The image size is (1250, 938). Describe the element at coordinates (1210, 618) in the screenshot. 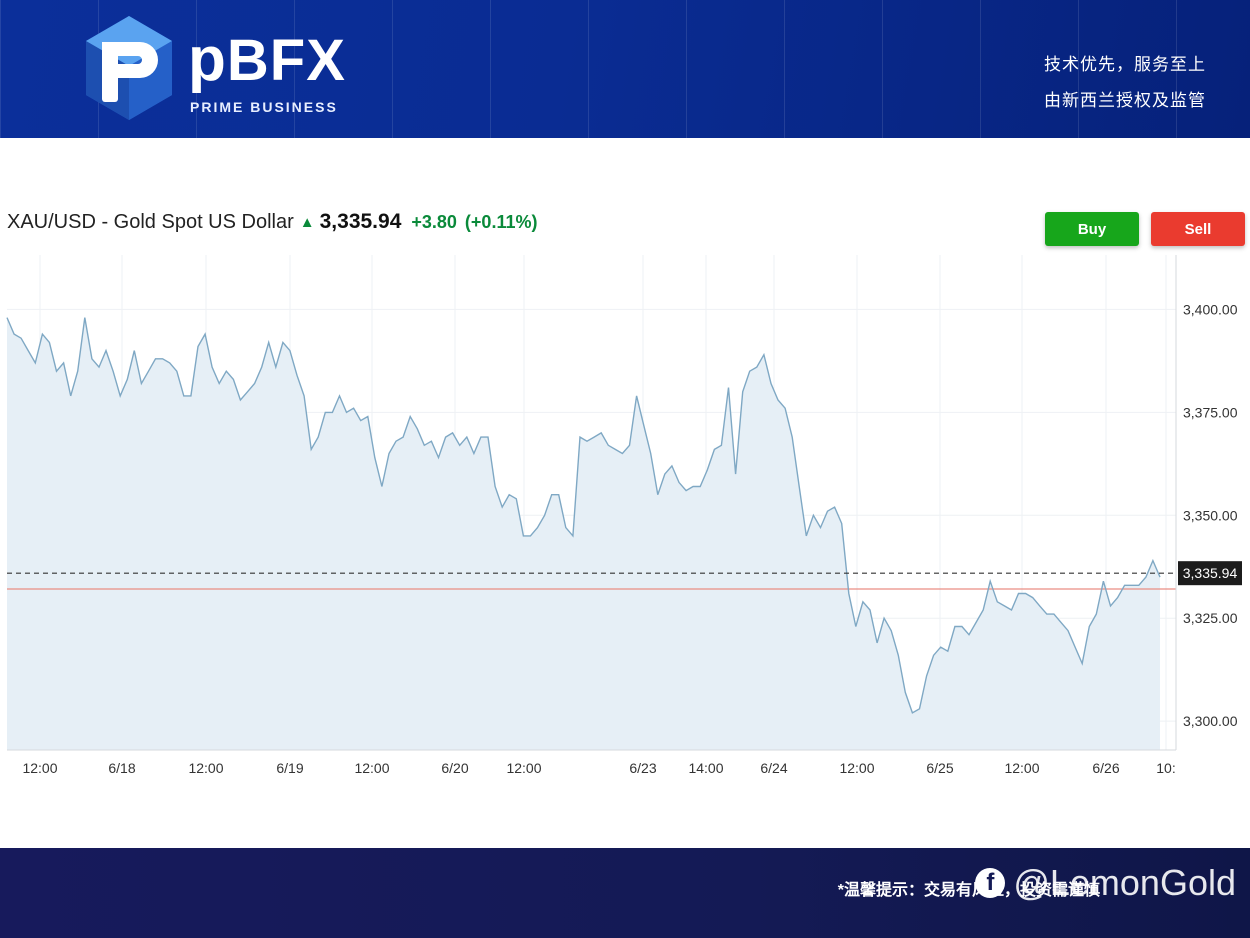

I see `y-tick-label: 3,325.00` at that location.